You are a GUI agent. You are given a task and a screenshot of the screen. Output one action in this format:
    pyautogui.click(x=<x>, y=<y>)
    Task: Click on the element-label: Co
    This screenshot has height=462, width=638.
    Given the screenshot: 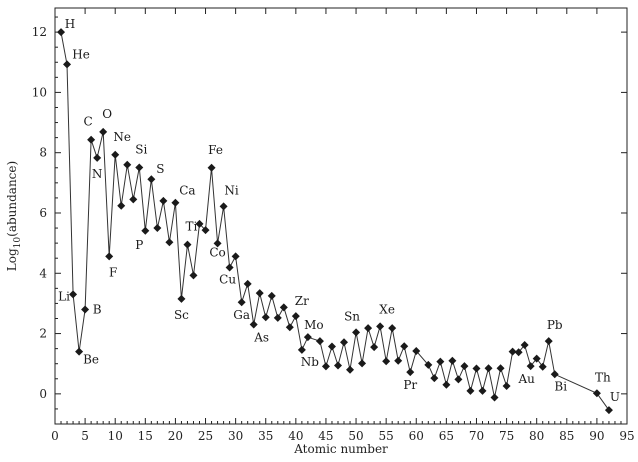 What is the action you would take?
    pyautogui.click(x=217, y=252)
    